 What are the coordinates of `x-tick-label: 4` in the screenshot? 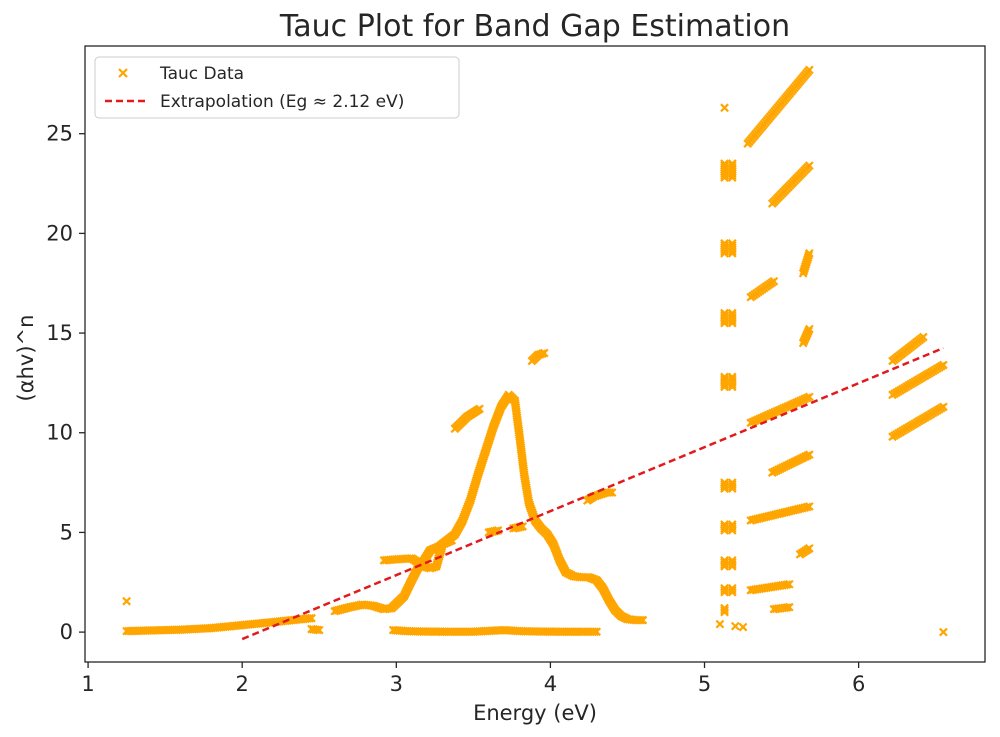 It's located at (550, 684).